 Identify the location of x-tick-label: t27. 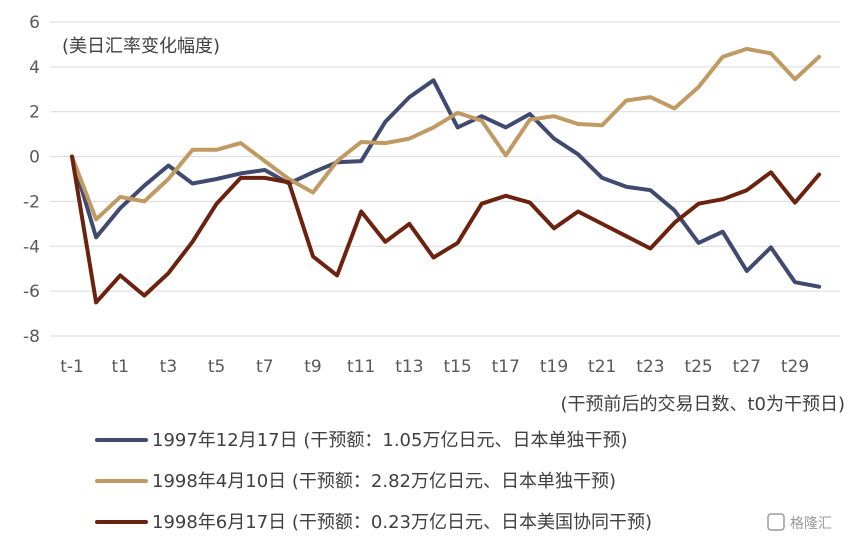
(747, 367).